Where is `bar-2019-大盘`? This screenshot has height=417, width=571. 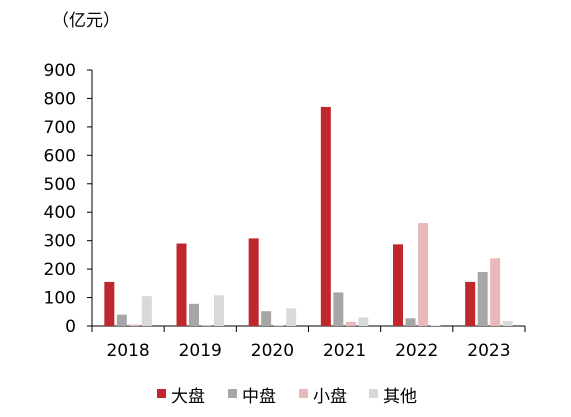
bar-2019-大盘 is located at coordinates (181, 284).